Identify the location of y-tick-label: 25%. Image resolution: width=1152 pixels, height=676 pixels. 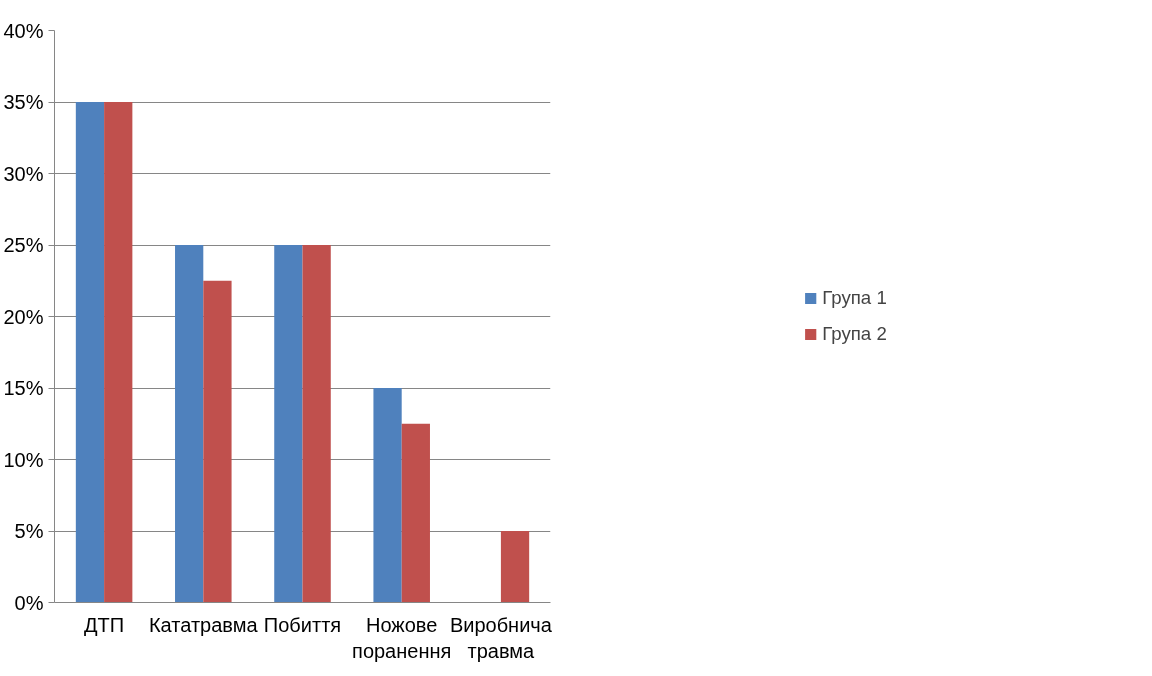
(23, 245).